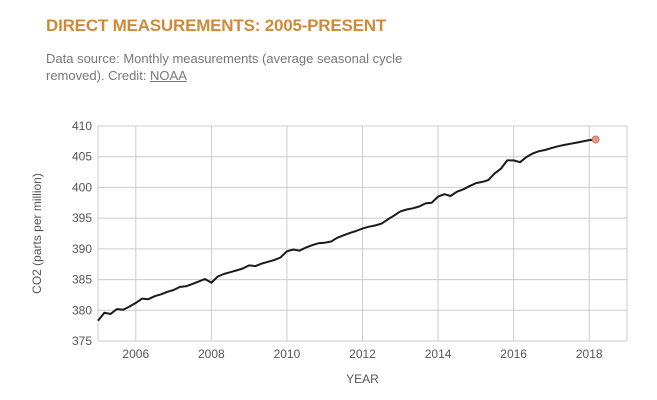 The width and height of the screenshot is (657, 400). Describe the element at coordinates (82, 280) in the screenshot. I see `y-tick-label: 385` at that location.